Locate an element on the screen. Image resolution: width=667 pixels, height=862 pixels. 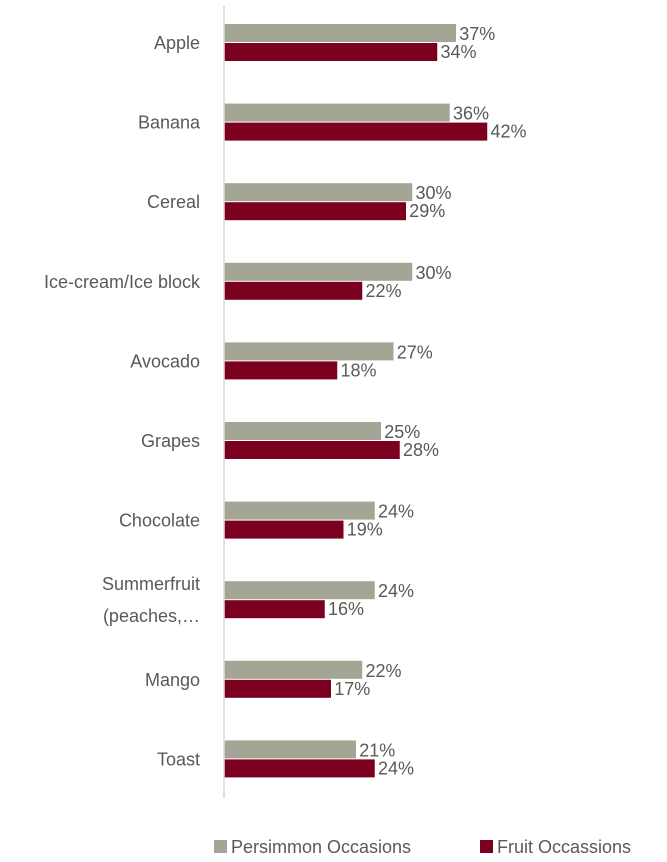
category-label-1: Banana is located at coordinates (169, 123).